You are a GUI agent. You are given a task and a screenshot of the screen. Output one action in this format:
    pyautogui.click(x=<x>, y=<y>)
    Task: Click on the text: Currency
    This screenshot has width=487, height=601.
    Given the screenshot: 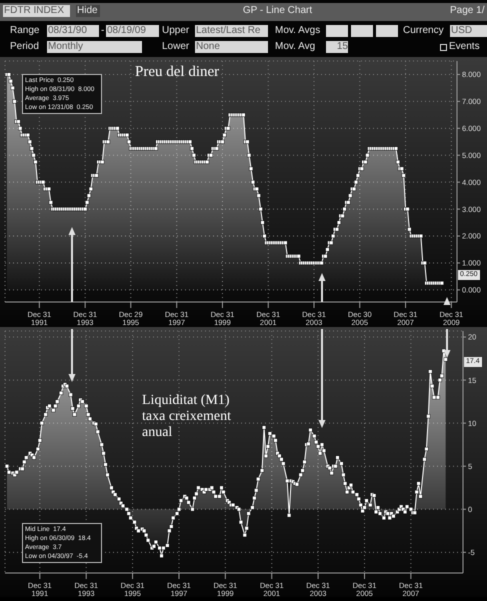 What is the action you would take?
    pyautogui.click(x=423, y=31)
    